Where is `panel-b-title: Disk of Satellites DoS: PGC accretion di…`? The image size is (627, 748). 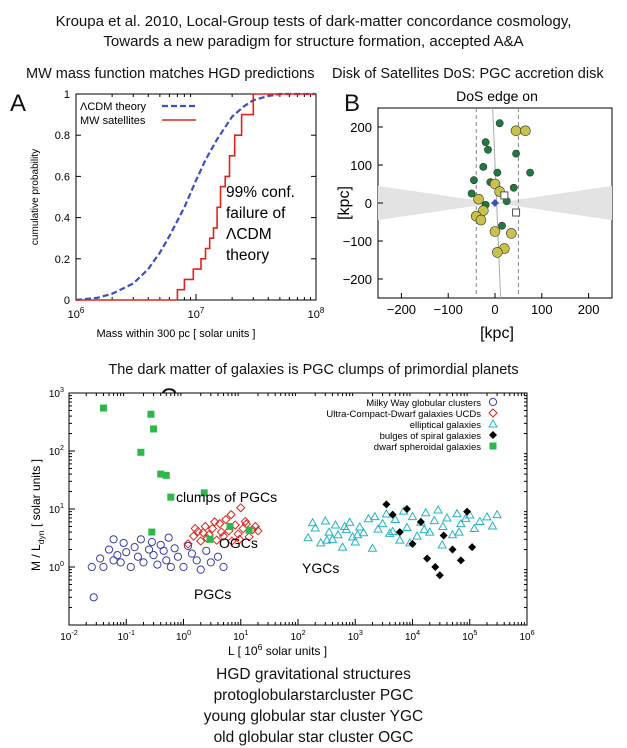
panel-b-title: Disk of Satellites DoS: PGC accretion di… is located at coordinates (468, 74).